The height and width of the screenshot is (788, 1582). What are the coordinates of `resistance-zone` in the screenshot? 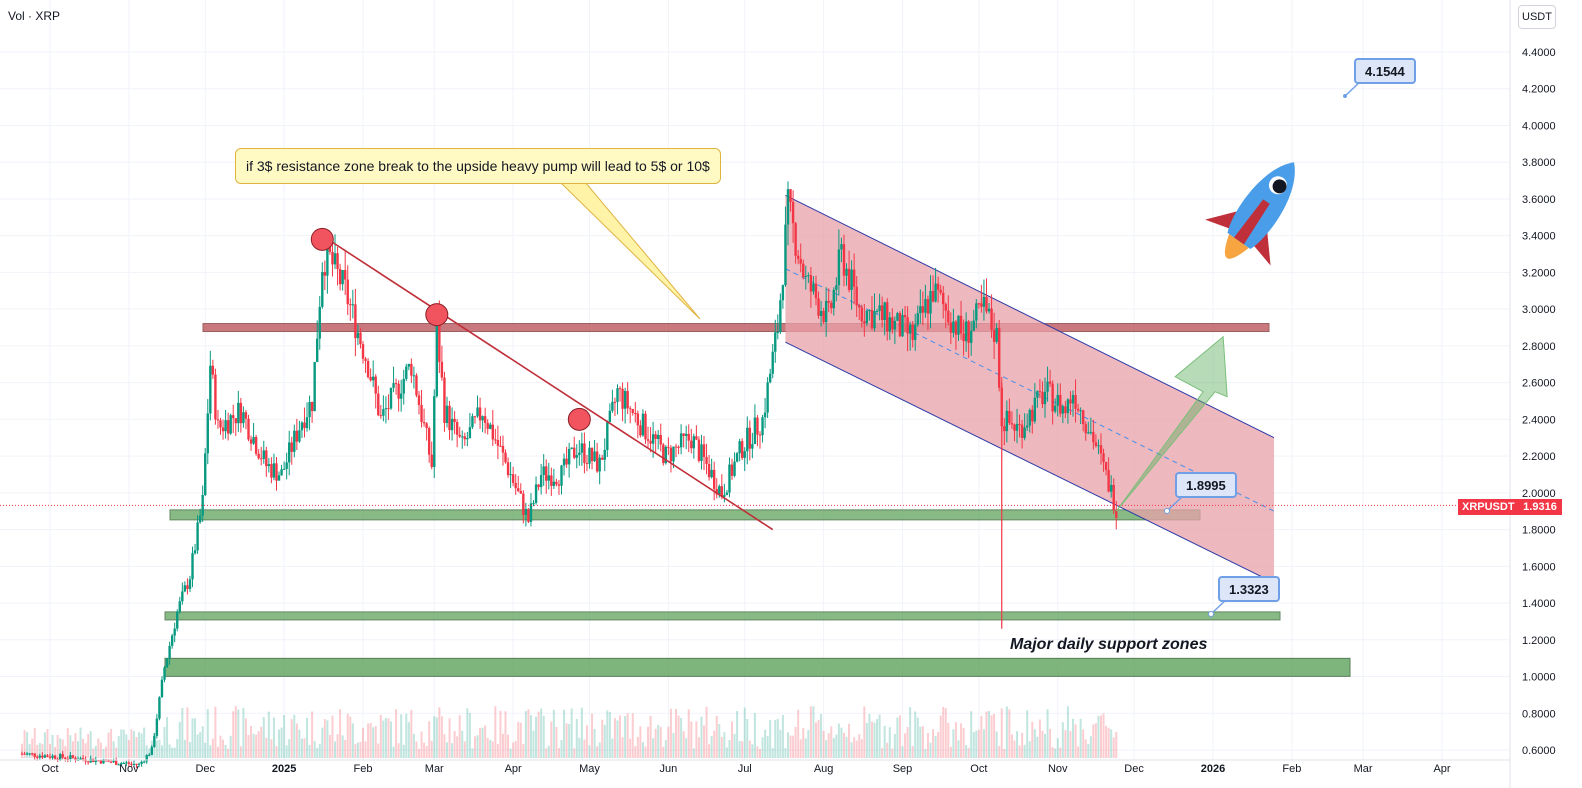 It's located at (736, 328).